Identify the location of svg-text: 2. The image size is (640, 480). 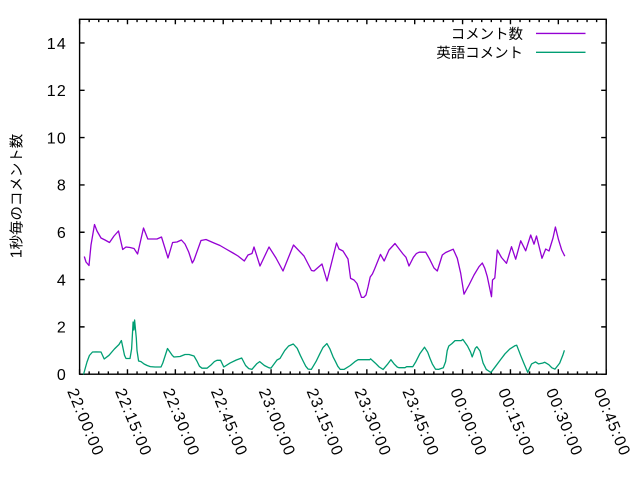
(62, 328).